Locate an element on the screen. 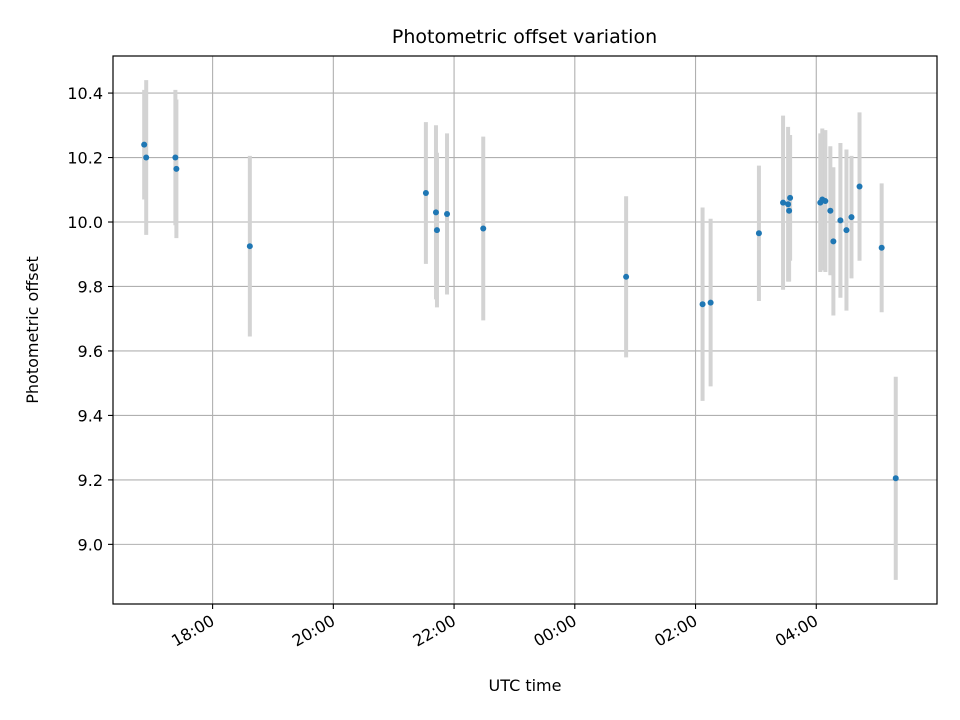 The height and width of the screenshot is (720, 960). y-tick-label: 9.8 is located at coordinates (90, 286).